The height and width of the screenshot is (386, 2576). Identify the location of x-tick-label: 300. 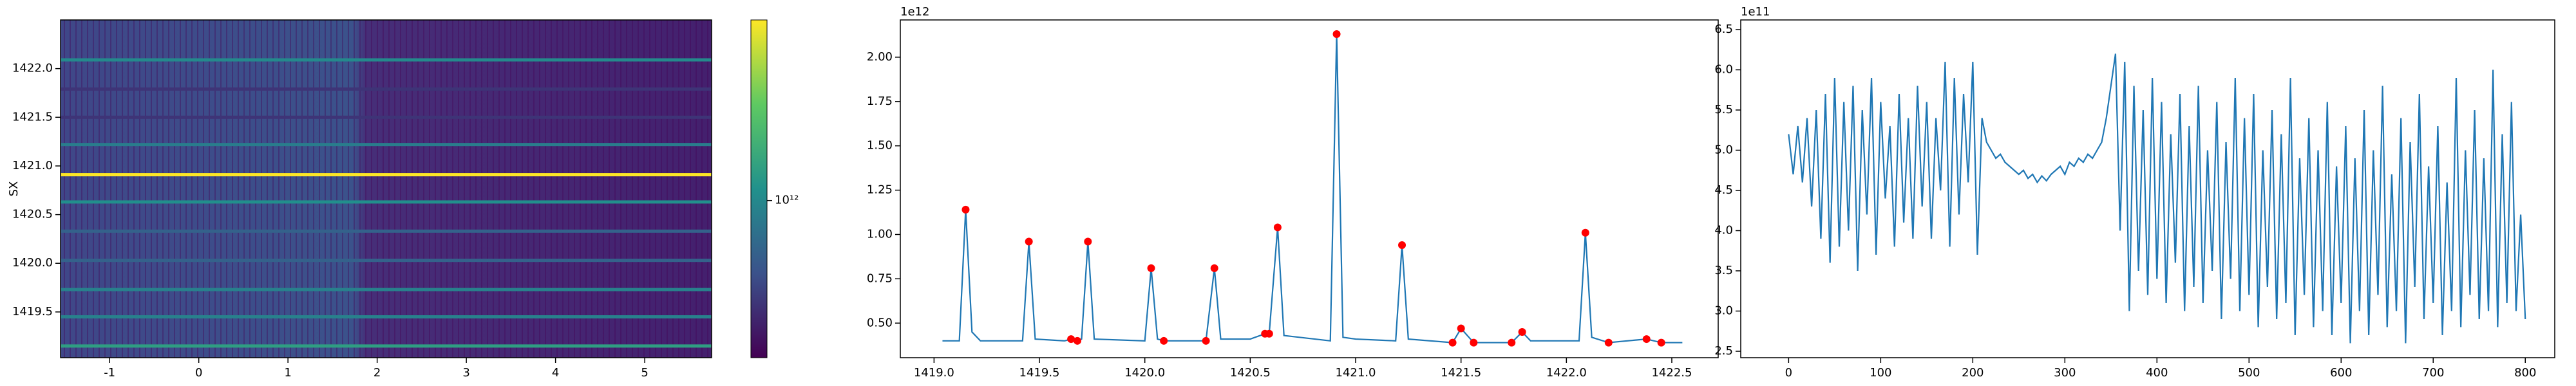
(2065, 373).